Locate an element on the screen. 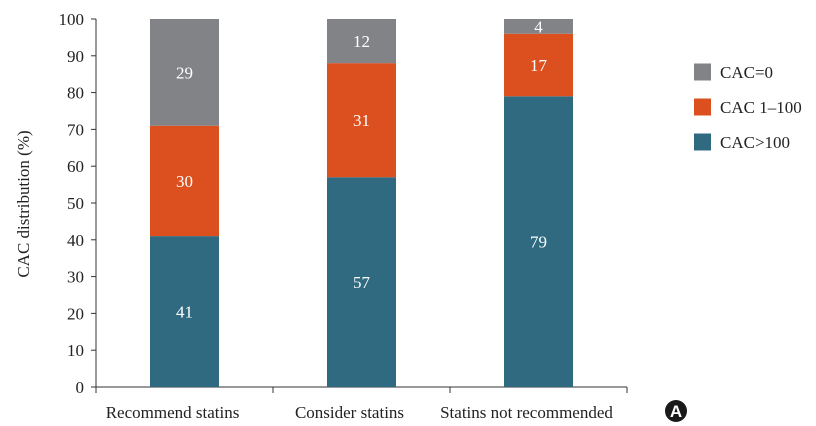  bar-value-label: 79 is located at coordinates (538, 242).